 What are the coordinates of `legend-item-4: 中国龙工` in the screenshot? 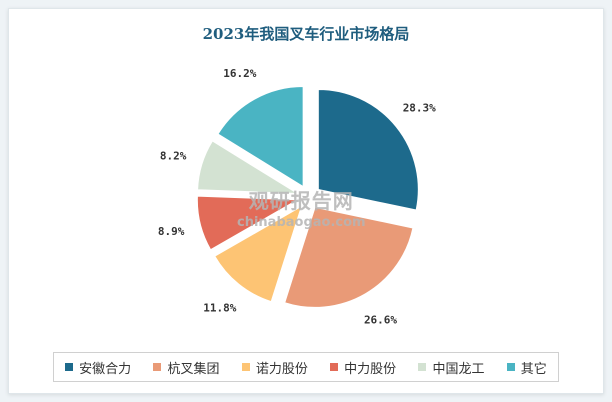 It's located at (451, 367).